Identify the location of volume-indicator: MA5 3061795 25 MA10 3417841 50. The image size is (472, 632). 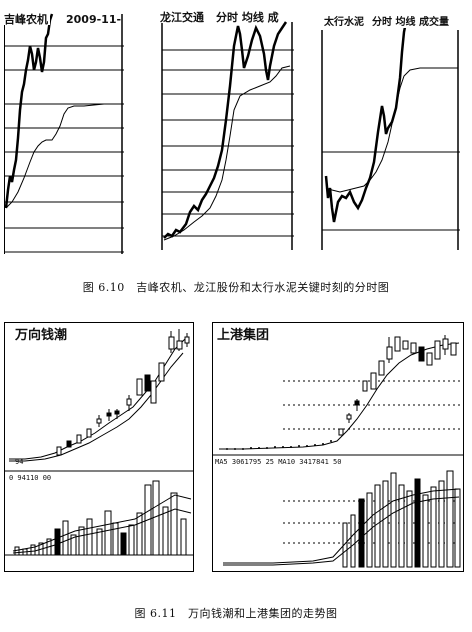
(278, 462).